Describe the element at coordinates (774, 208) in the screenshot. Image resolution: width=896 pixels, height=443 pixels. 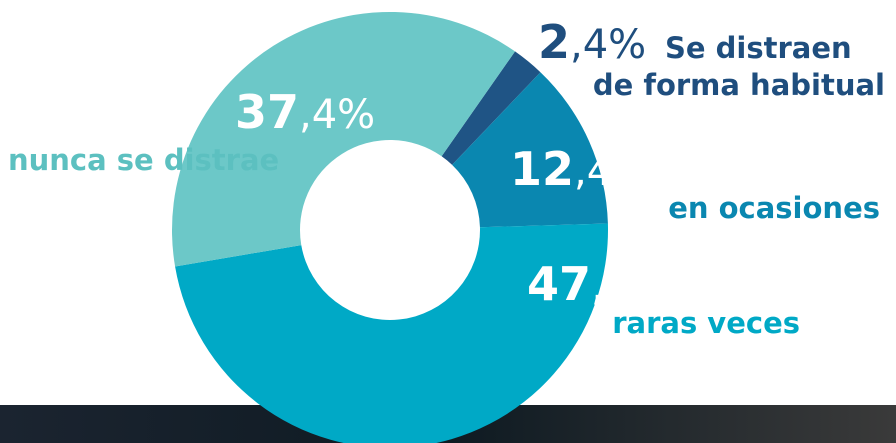
I see `category-label: en ocasiones` at that location.